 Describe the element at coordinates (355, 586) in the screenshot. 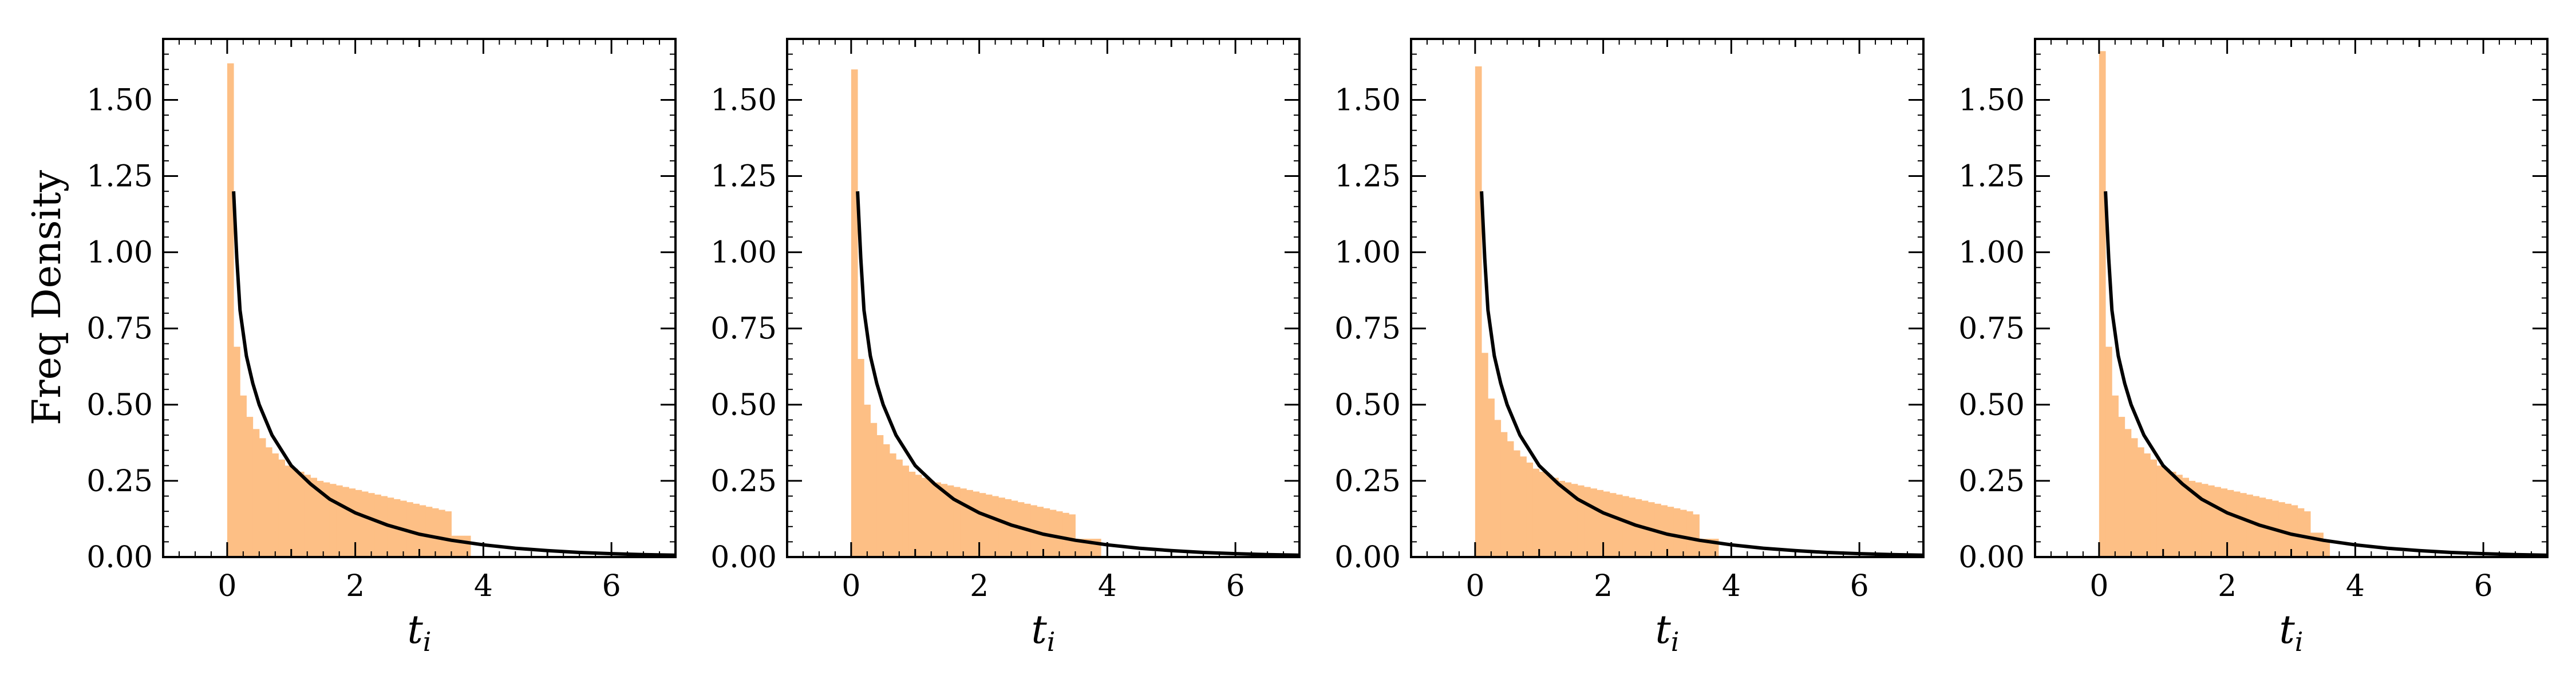

I see `x-tick-label: 2` at that location.